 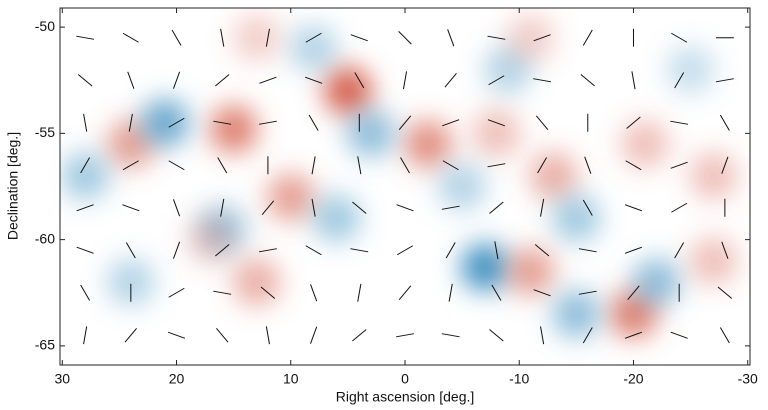 What do you see at coordinates (45, 238) in the screenshot?
I see `y-tick-label: -60` at bounding box center [45, 238].